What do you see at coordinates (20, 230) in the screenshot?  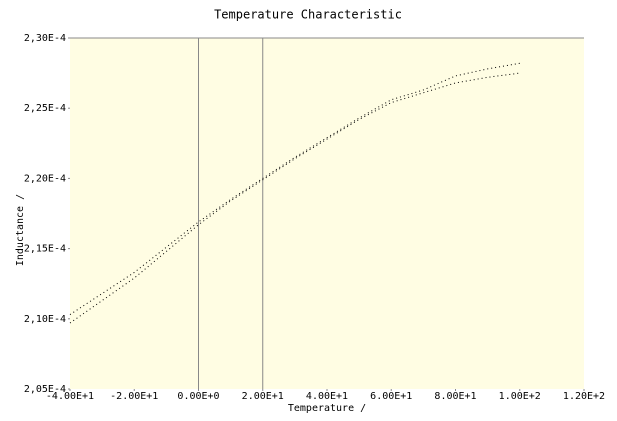 I see `y-axis-label: Inductance /` at bounding box center [20, 230].